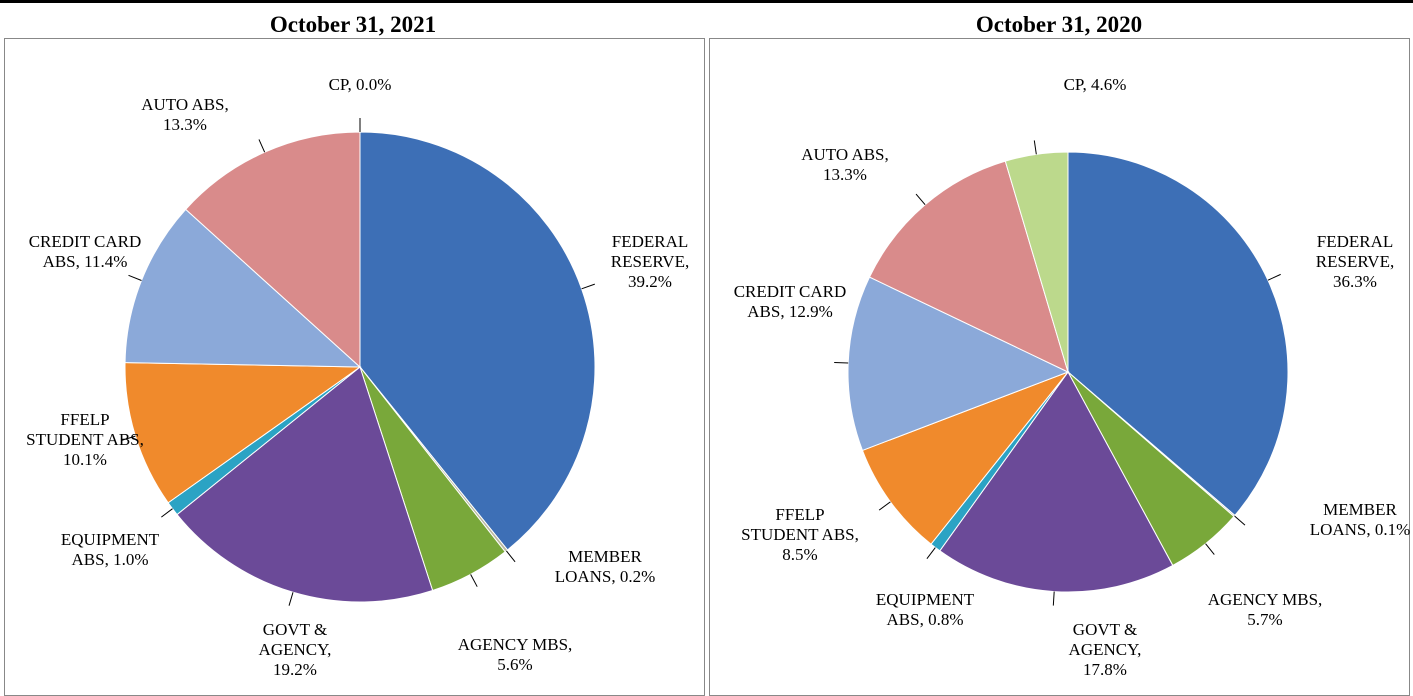 This screenshot has width=1413, height=696. I want to click on value-label: 17.8%, so click(1105, 669).